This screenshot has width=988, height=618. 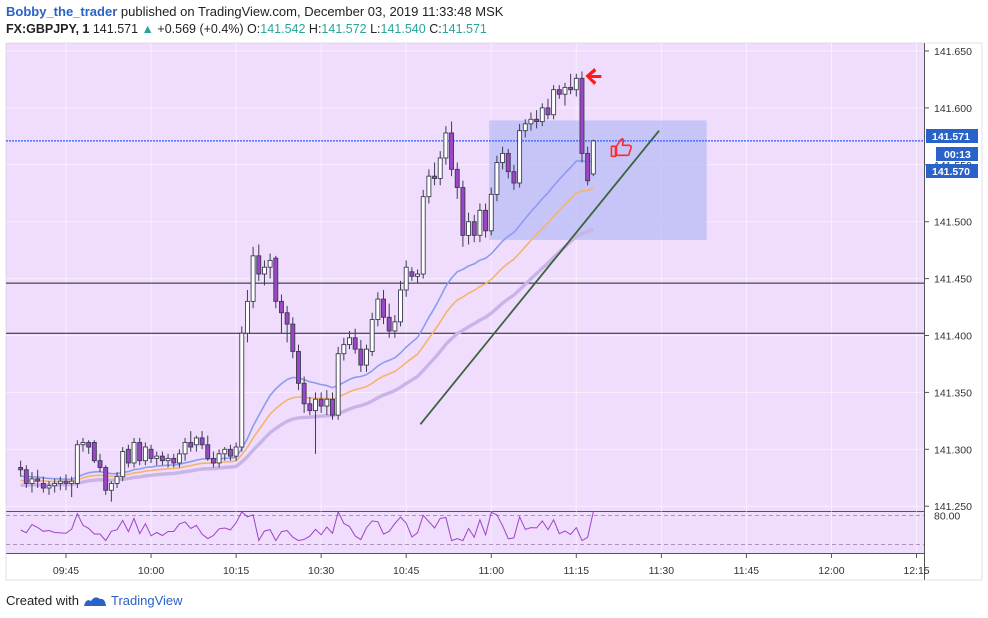 I want to click on time-tick-label: 11:15, so click(x=577, y=571).